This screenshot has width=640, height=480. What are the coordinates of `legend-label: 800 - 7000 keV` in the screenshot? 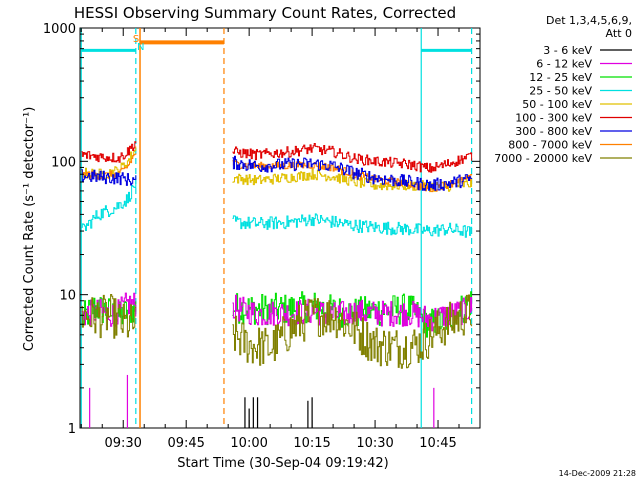 It's located at (550, 145).